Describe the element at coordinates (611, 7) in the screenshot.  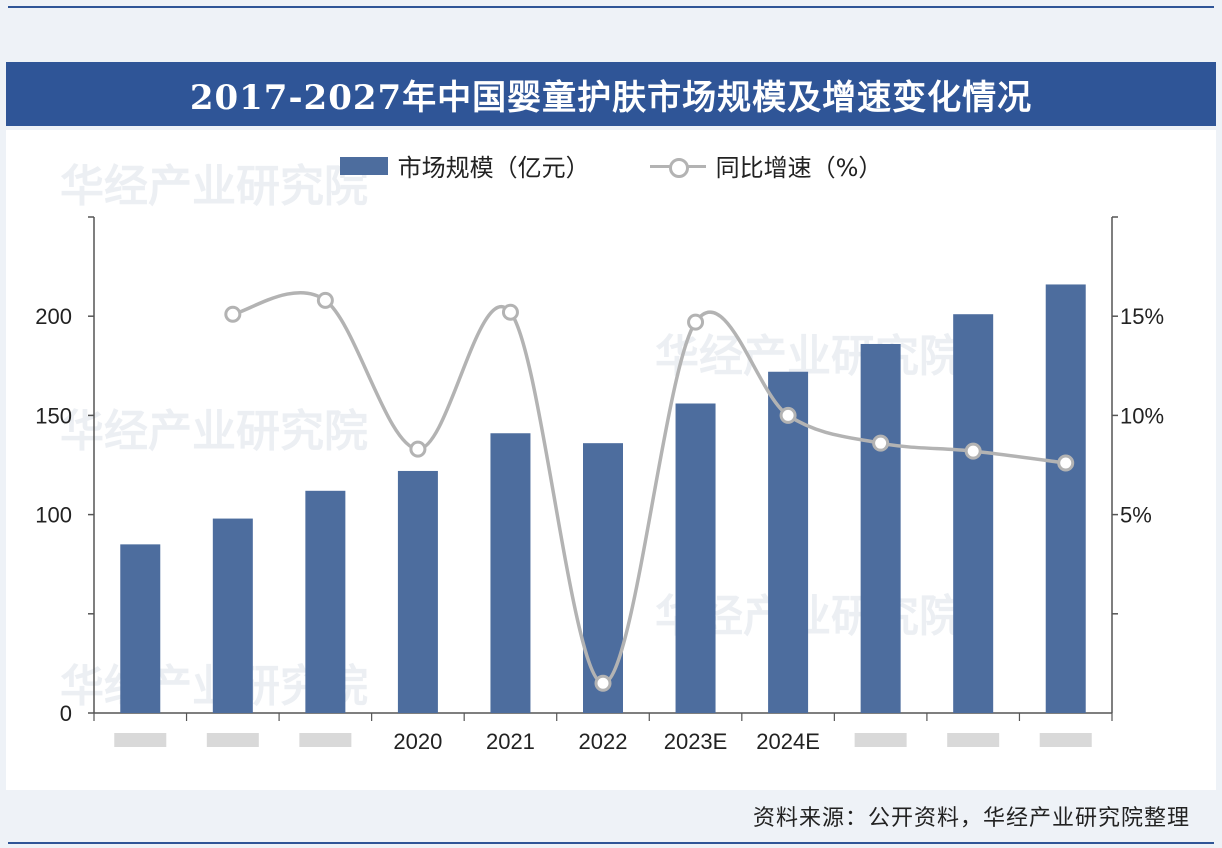
I see `top-border` at that location.